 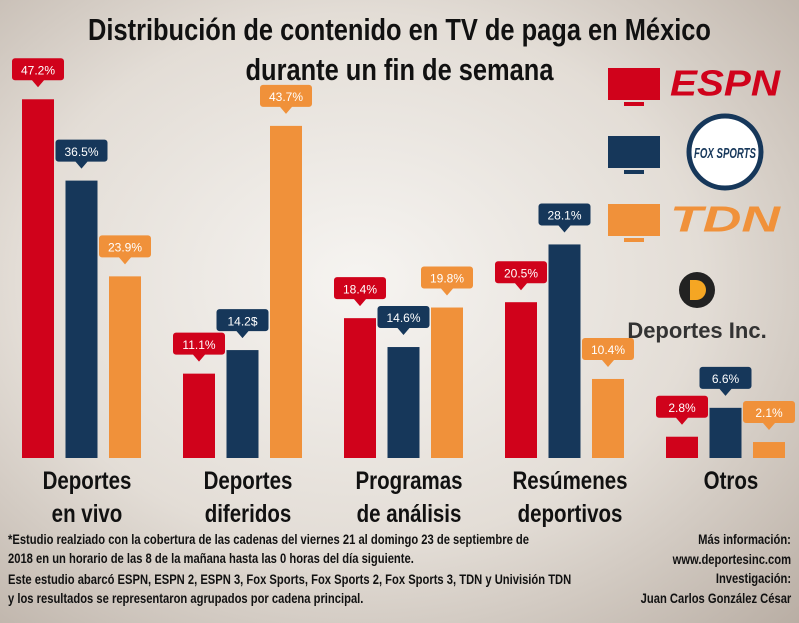 I want to click on legend-label: TDN, so click(x=725, y=219).